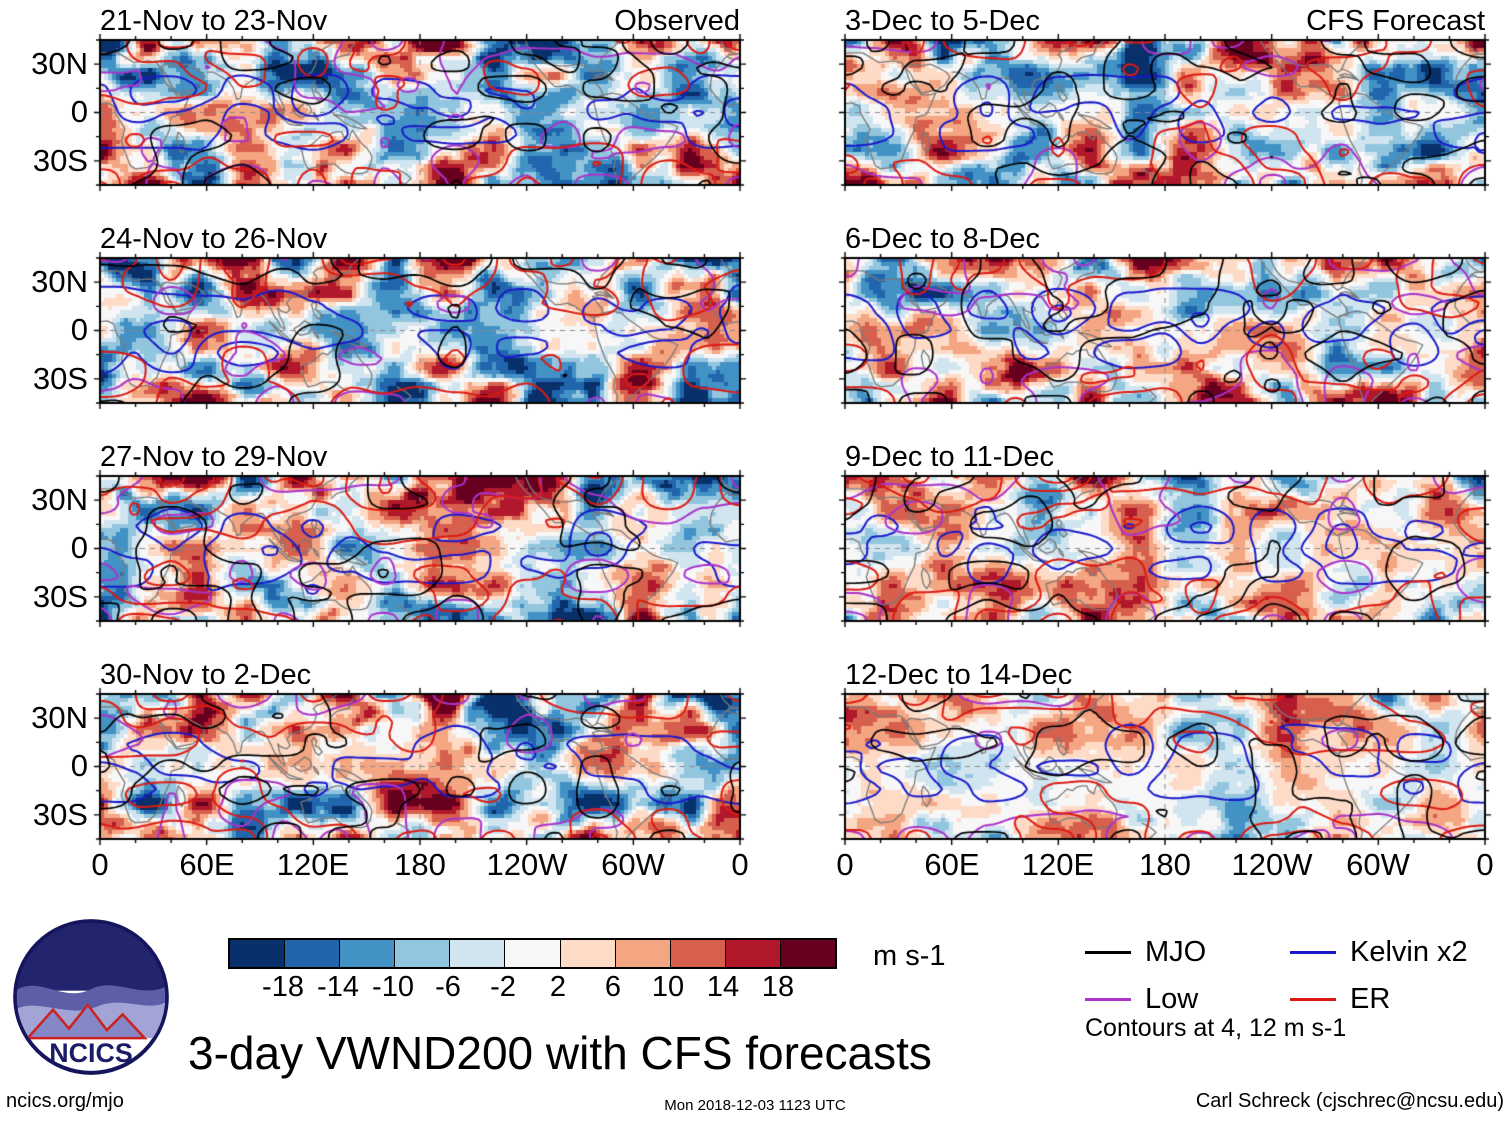 The width and height of the screenshot is (1510, 1121). I want to click on legend-label: MJO, so click(1176, 952).